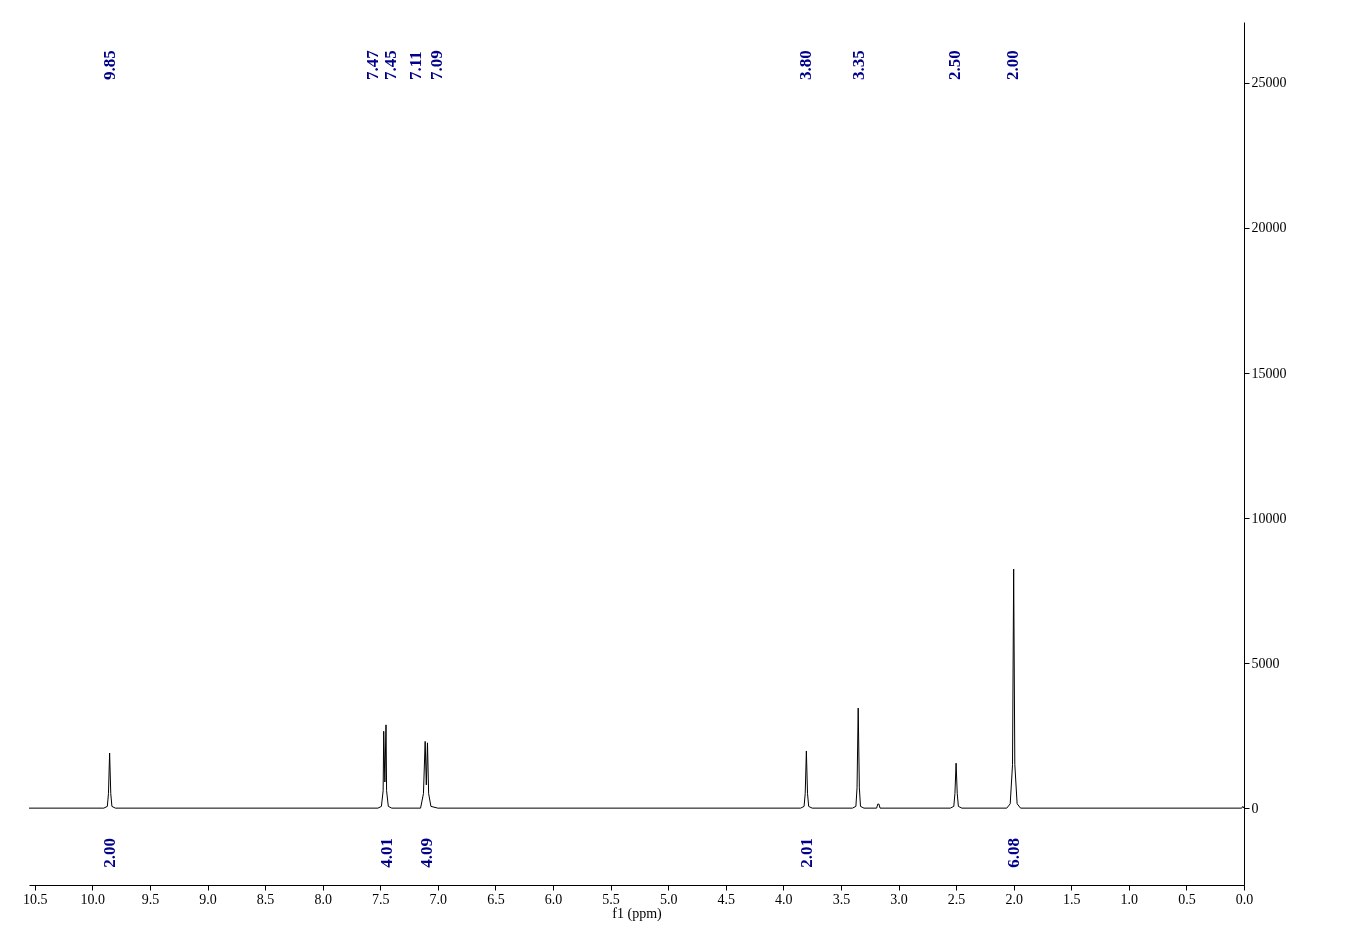 The height and width of the screenshot is (952, 1348). I want to click on x-tick-label: 3.0, so click(899, 899).